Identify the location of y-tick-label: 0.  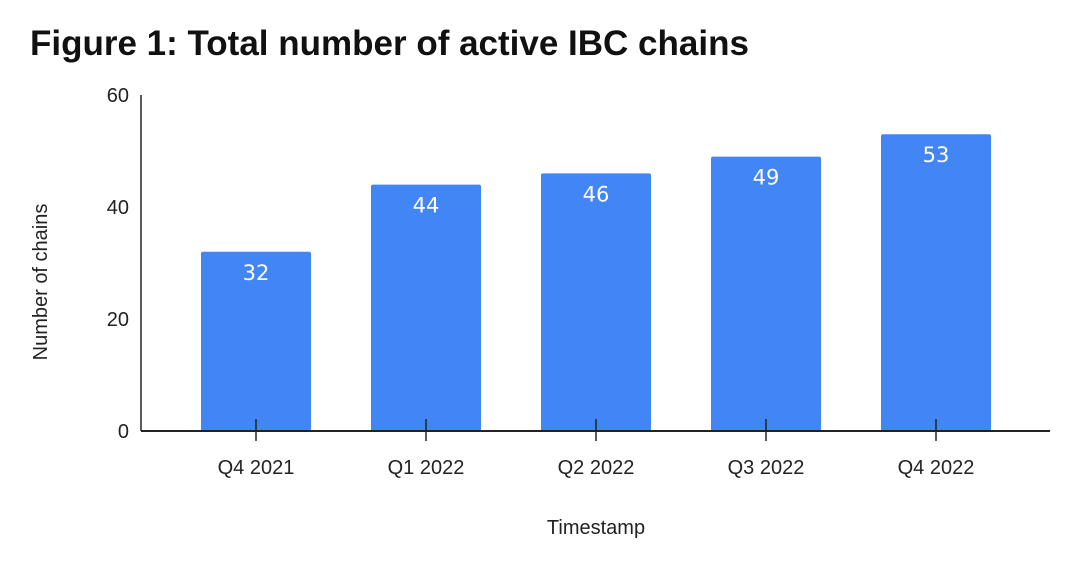
(123, 432).